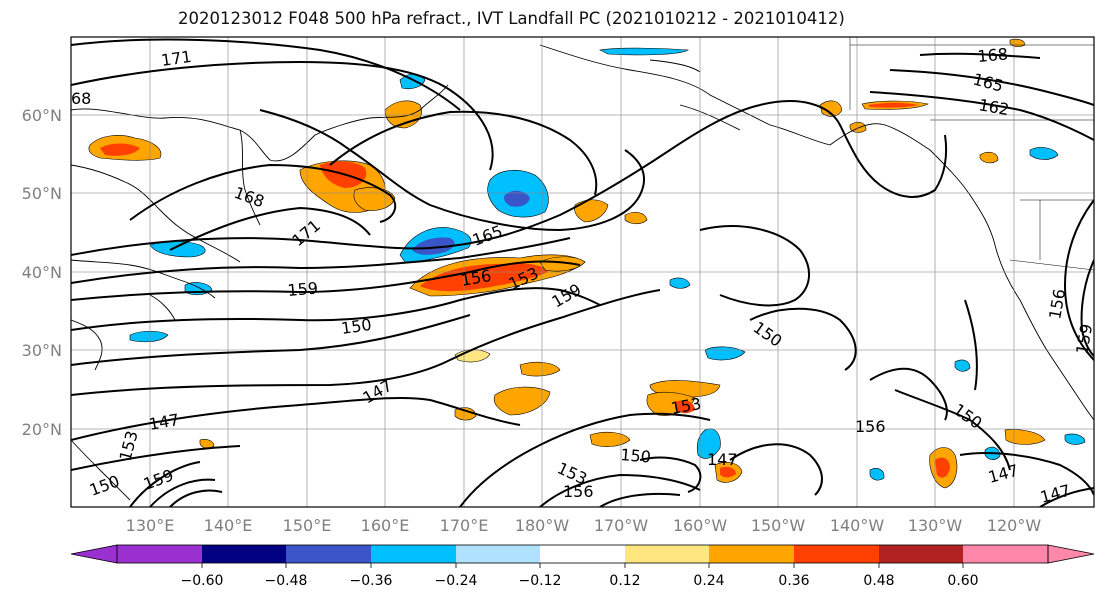 This screenshot has height=601, width=1105. Describe the element at coordinates (624, 581) in the screenshot. I see `colorbar-tick-label: 0.12` at that location.